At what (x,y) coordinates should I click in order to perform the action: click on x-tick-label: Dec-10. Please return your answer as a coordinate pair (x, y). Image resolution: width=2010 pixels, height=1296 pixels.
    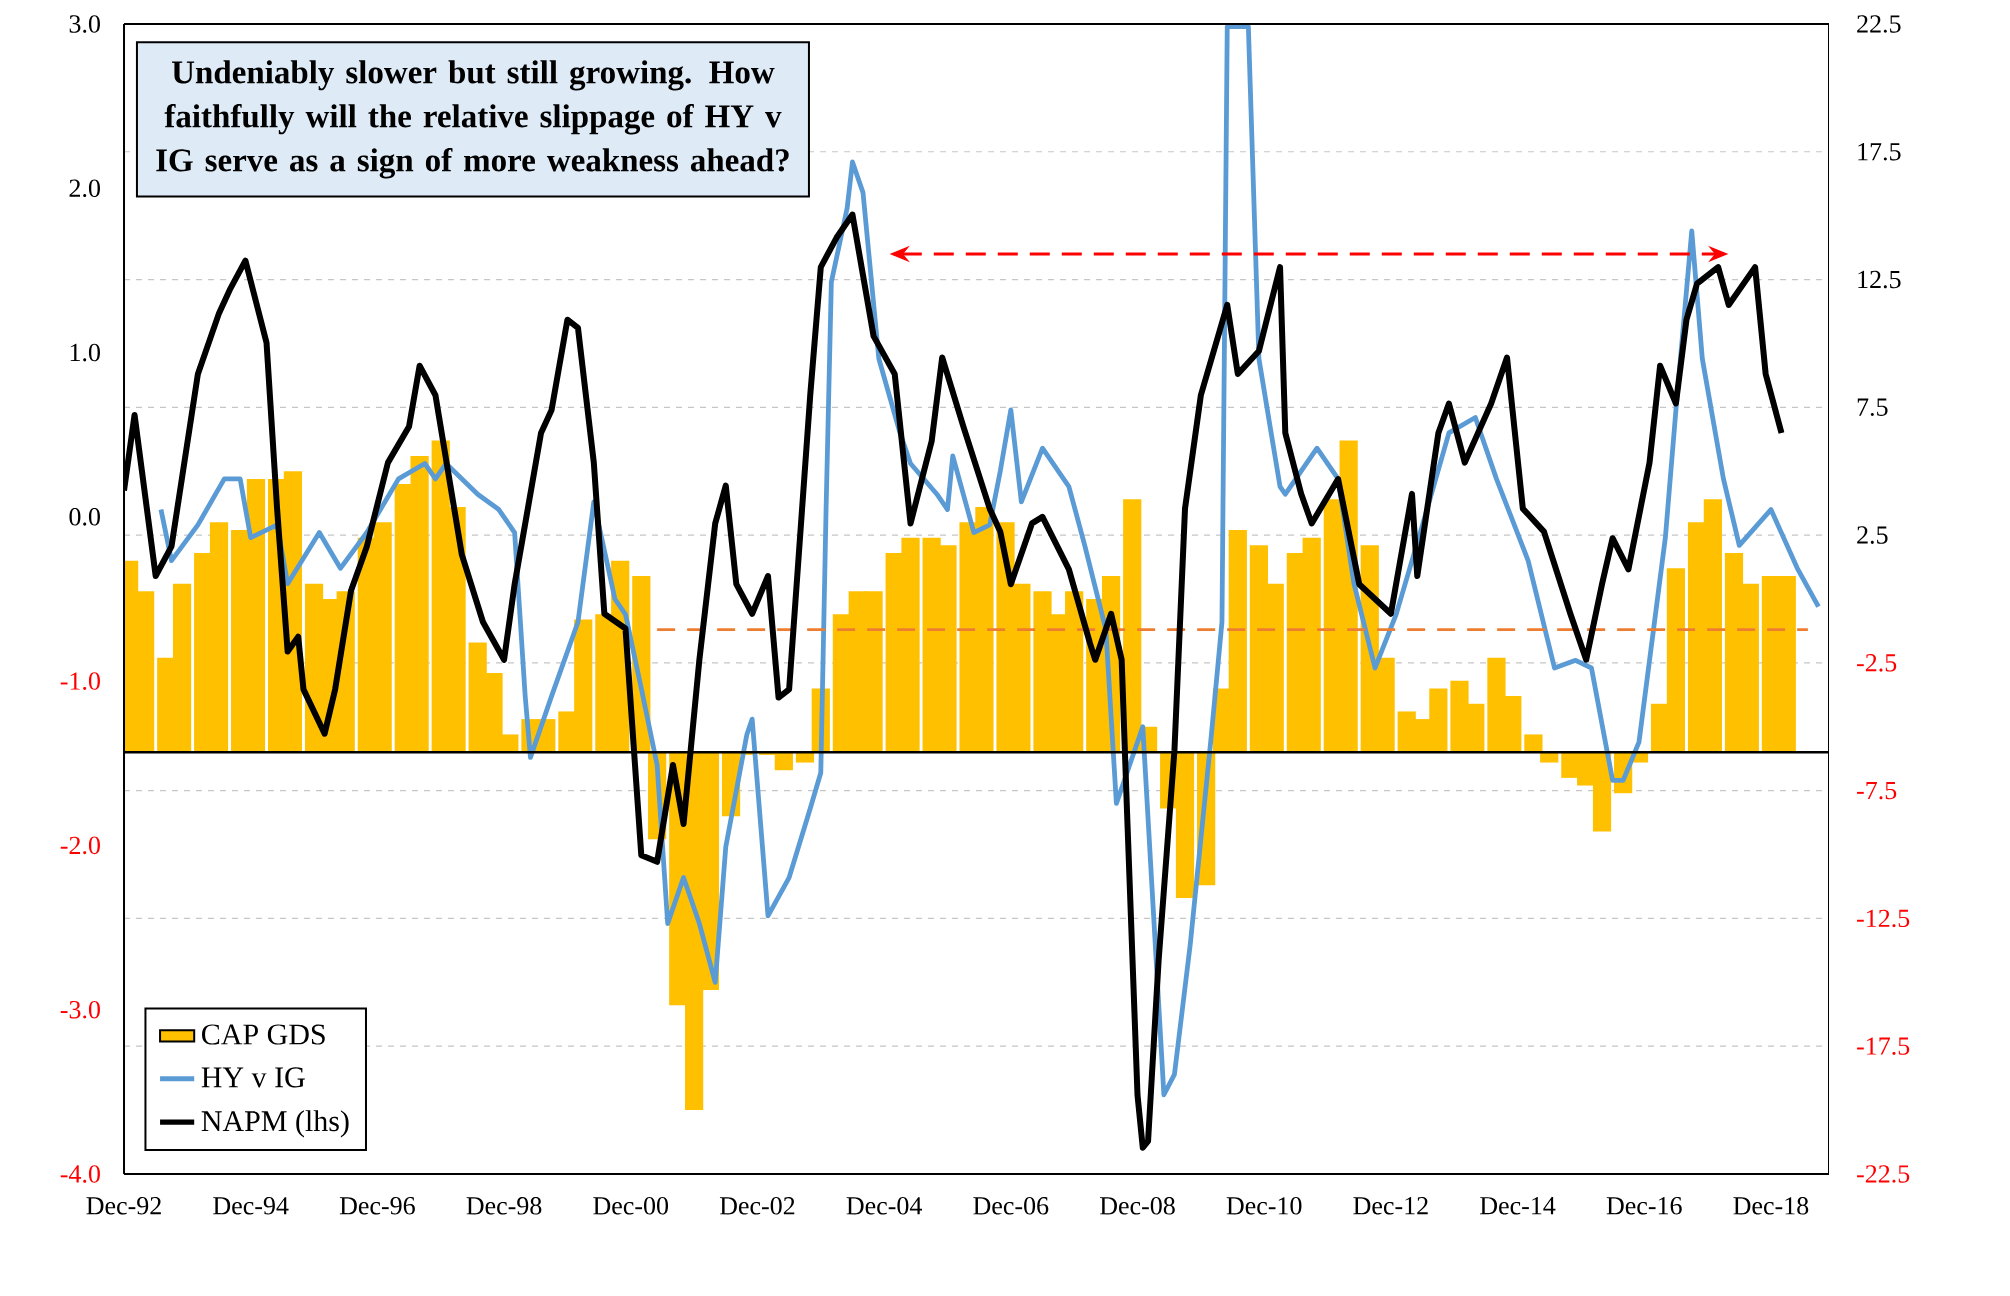
    Looking at the image, I should click on (1264, 1206).